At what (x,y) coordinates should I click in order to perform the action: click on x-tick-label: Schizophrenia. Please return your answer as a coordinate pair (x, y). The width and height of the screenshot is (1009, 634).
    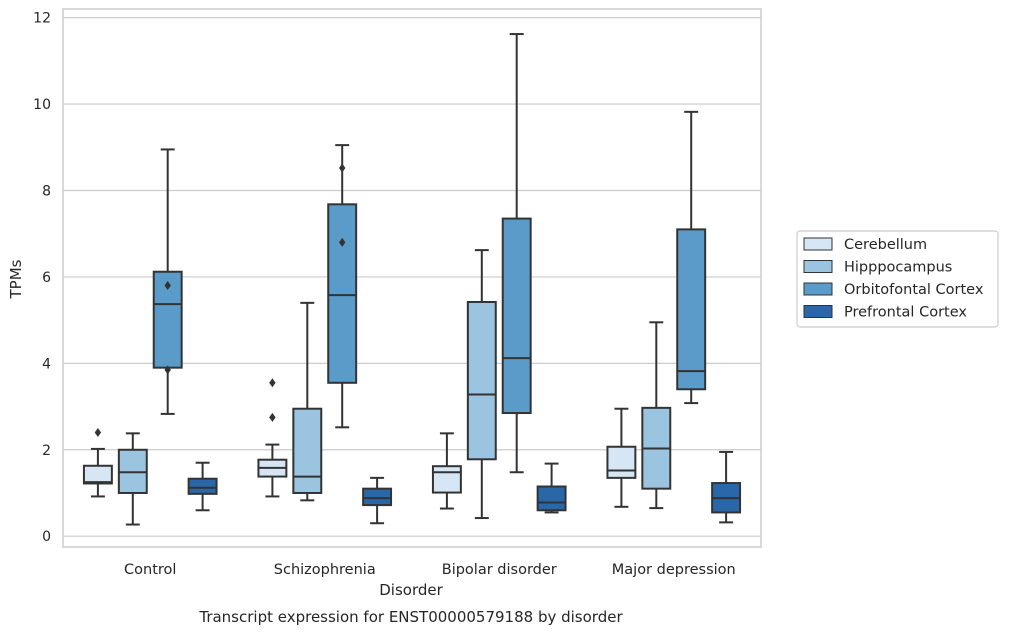
    Looking at the image, I should click on (325, 570).